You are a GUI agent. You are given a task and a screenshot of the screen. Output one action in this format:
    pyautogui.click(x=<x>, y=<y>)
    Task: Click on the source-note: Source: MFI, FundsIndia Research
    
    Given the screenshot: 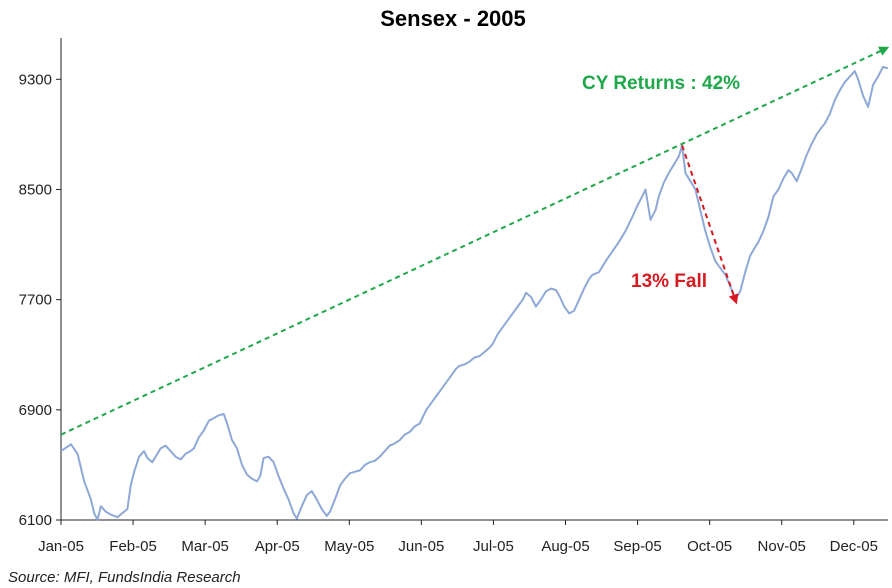 What is the action you would take?
    pyautogui.click(x=124, y=577)
    